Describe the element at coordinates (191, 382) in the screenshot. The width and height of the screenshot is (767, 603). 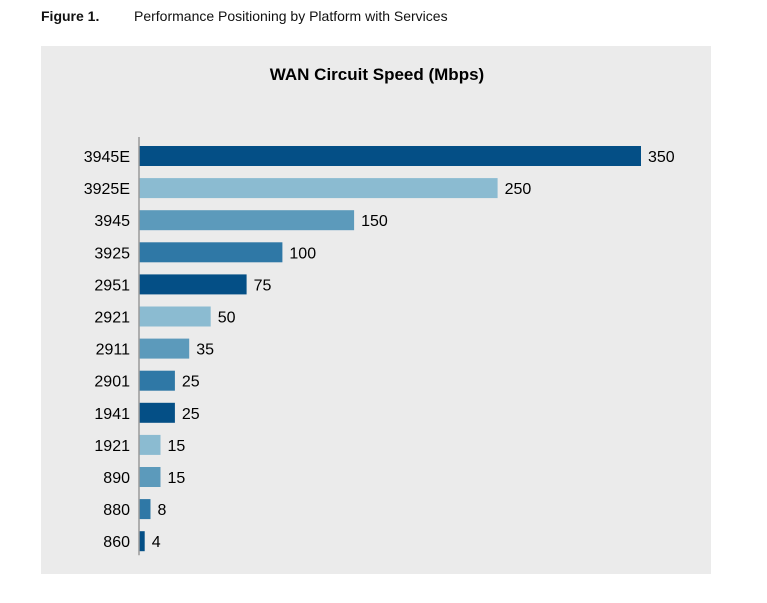
I see `value-label-2901: 25` at that location.